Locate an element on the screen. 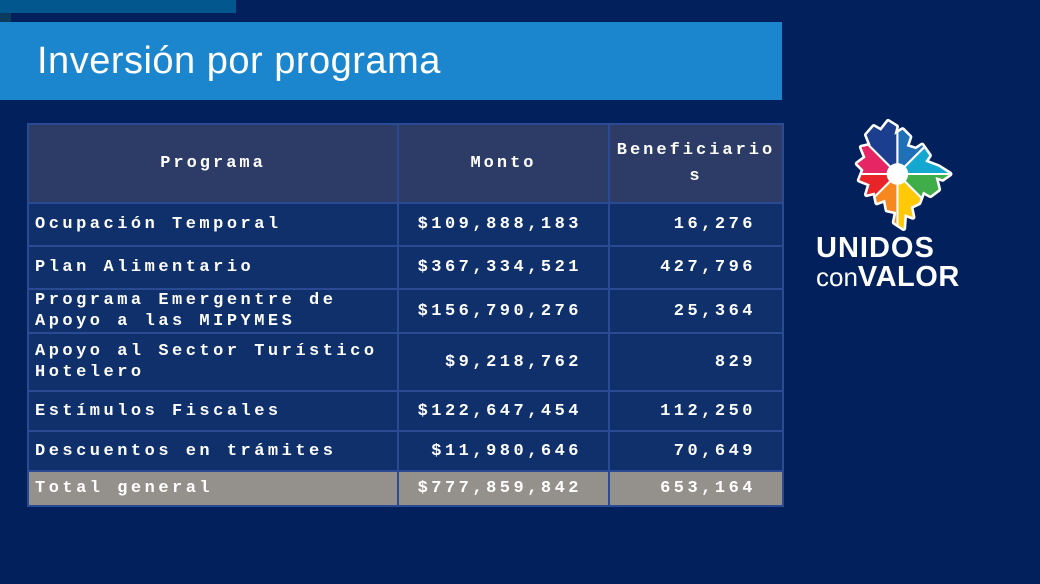 This screenshot has width=1040, height=584. cell-programa: Ocupación Temporal is located at coordinates (213, 224).